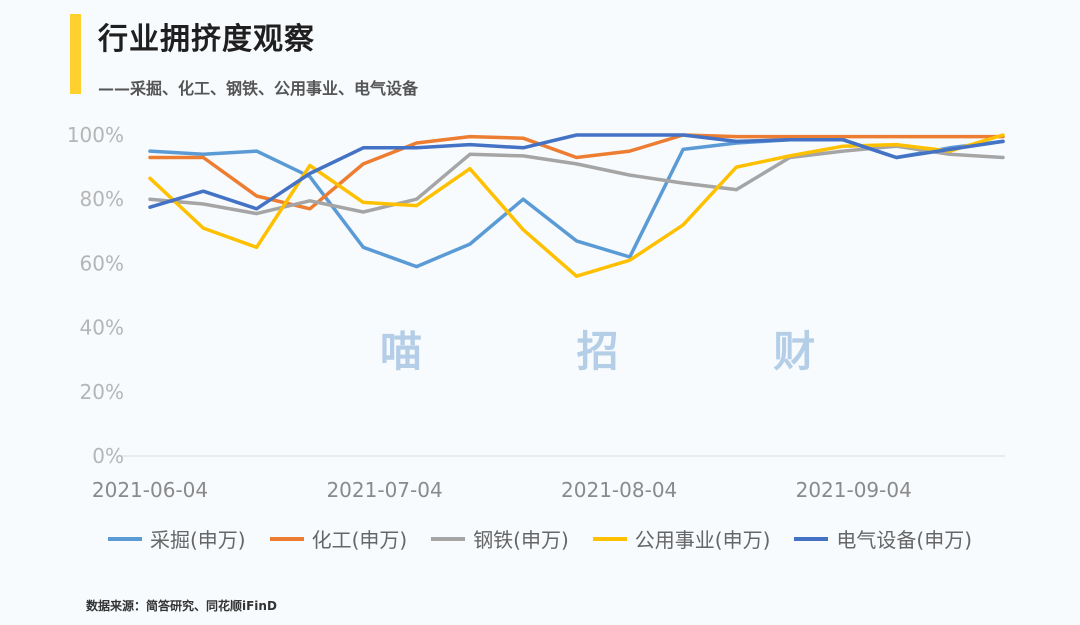 This screenshot has width=1080, height=625. I want to click on legend-item: 钢铁(申万), so click(500, 538).